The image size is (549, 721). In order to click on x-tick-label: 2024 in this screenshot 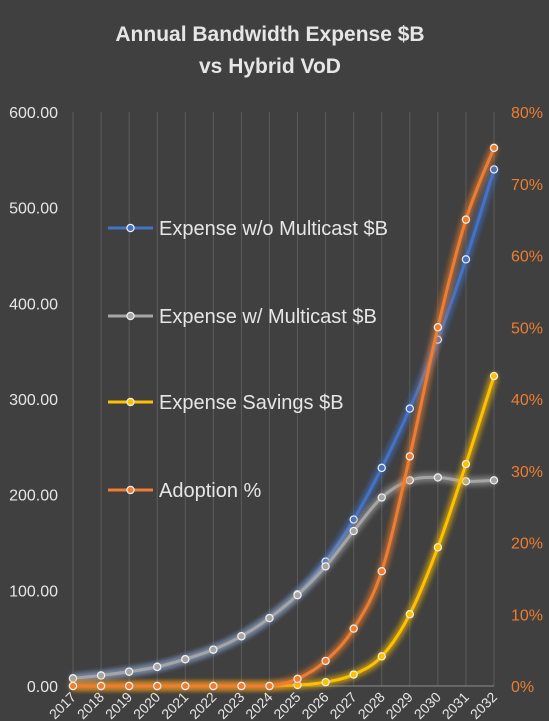, I will do `click(258, 705)`.